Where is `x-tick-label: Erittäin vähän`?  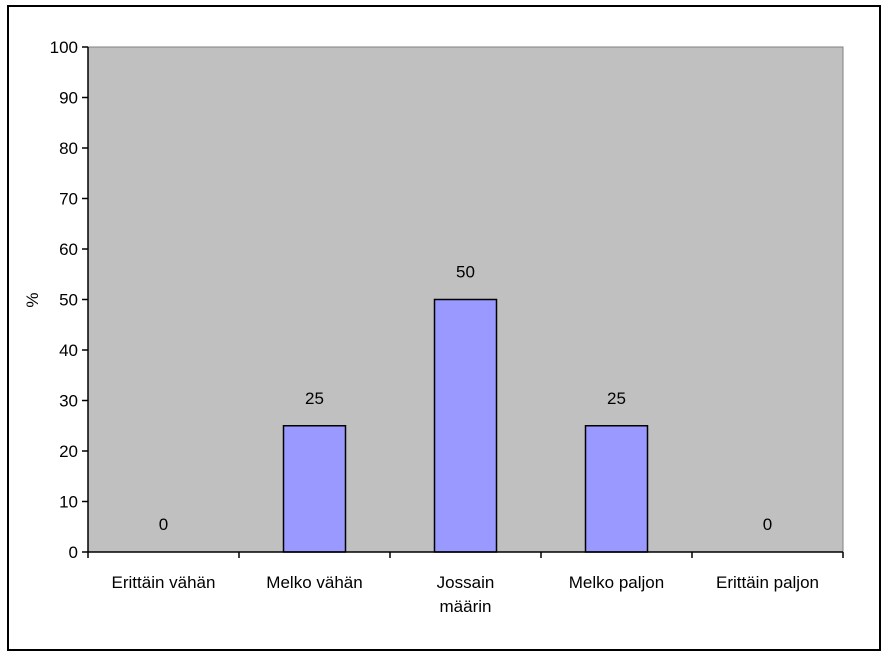
x-tick-label: Erittäin vähän is located at coordinates (164, 582).